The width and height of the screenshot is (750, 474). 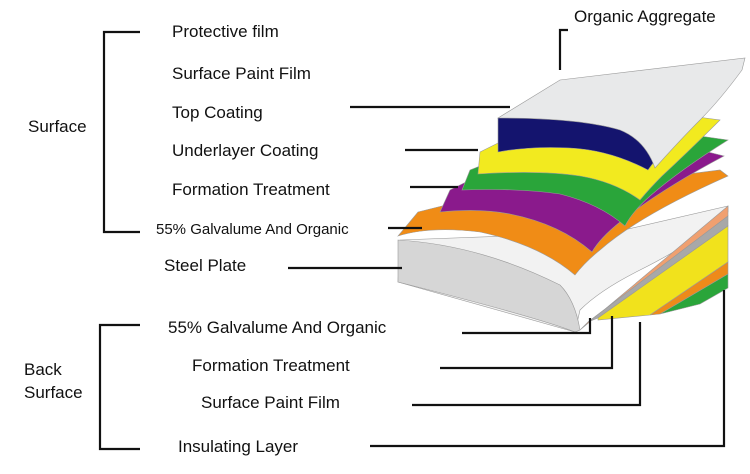 What do you see at coordinates (621, 113) in the screenshot?
I see `top-protective-surface` at bounding box center [621, 113].